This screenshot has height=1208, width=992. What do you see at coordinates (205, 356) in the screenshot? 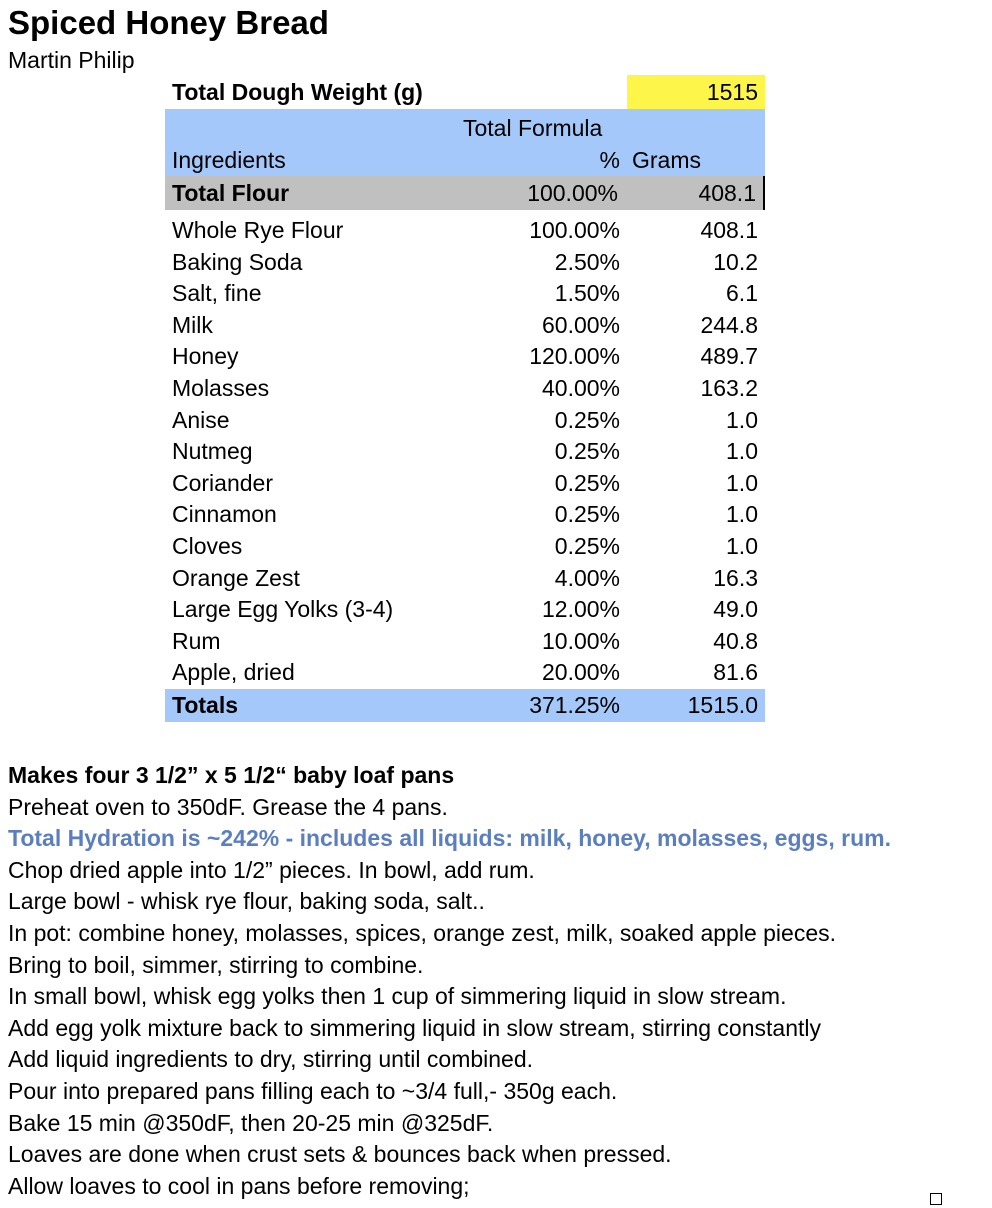
I see `ingredient-name: Honey` at bounding box center [205, 356].